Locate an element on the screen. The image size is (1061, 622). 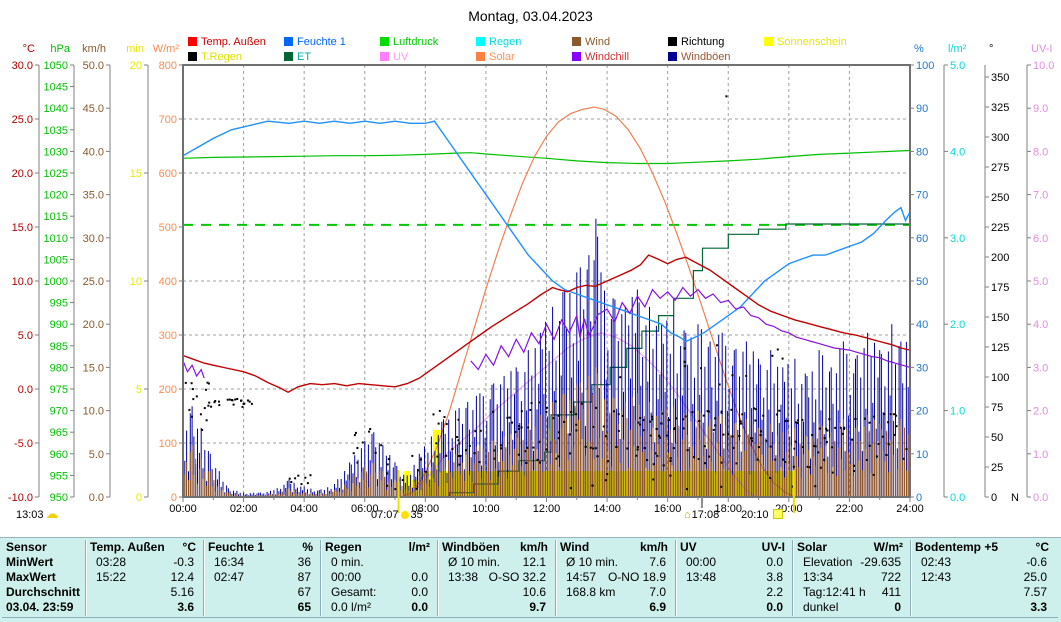
axis-: 0 10 20 30 40 50 60 70 80 90 100% is located at coordinates (922, 273).